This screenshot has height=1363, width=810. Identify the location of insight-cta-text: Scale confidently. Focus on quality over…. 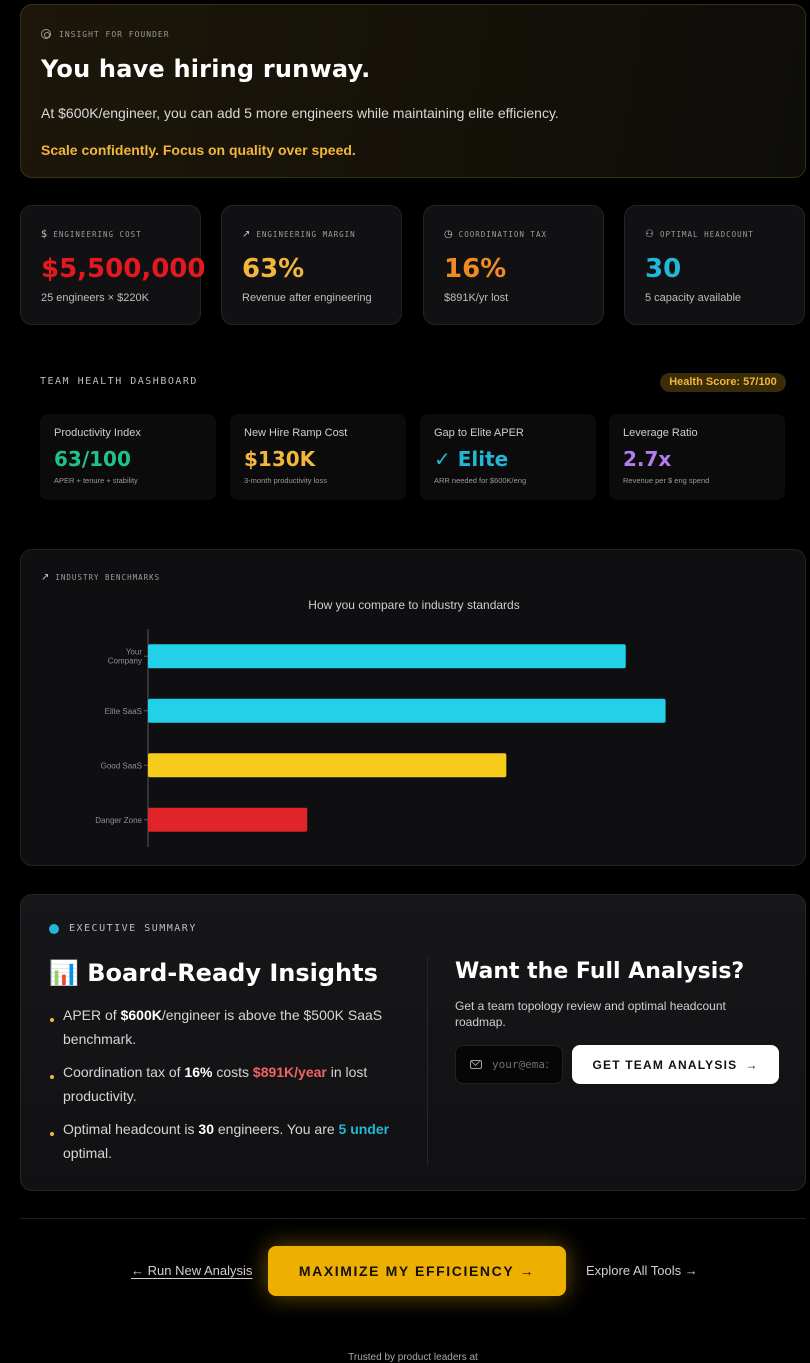
(198, 150).